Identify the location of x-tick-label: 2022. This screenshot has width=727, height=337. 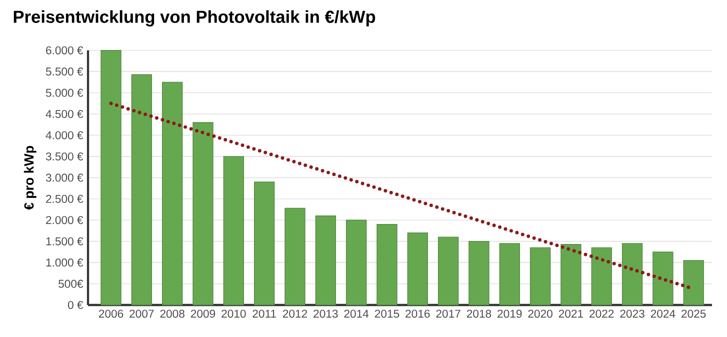
(602, 314).